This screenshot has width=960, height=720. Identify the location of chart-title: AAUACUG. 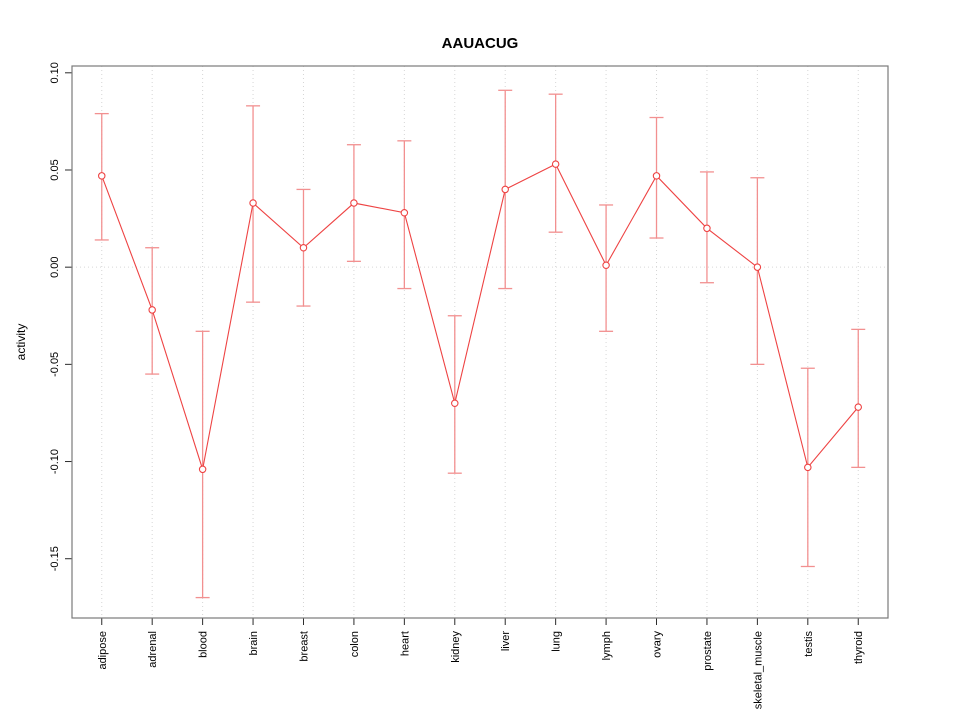
(480, 43).